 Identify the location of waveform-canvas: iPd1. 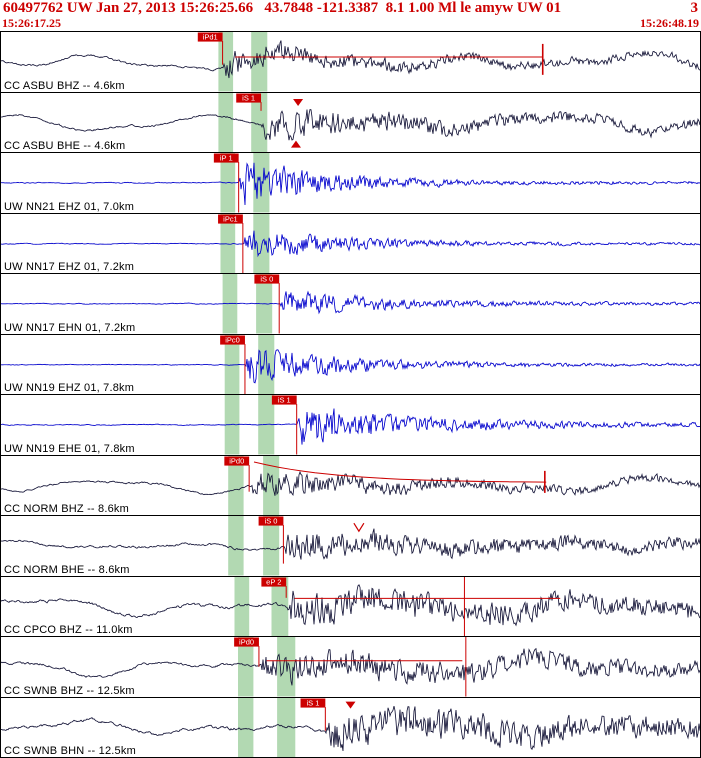
(350, 62).